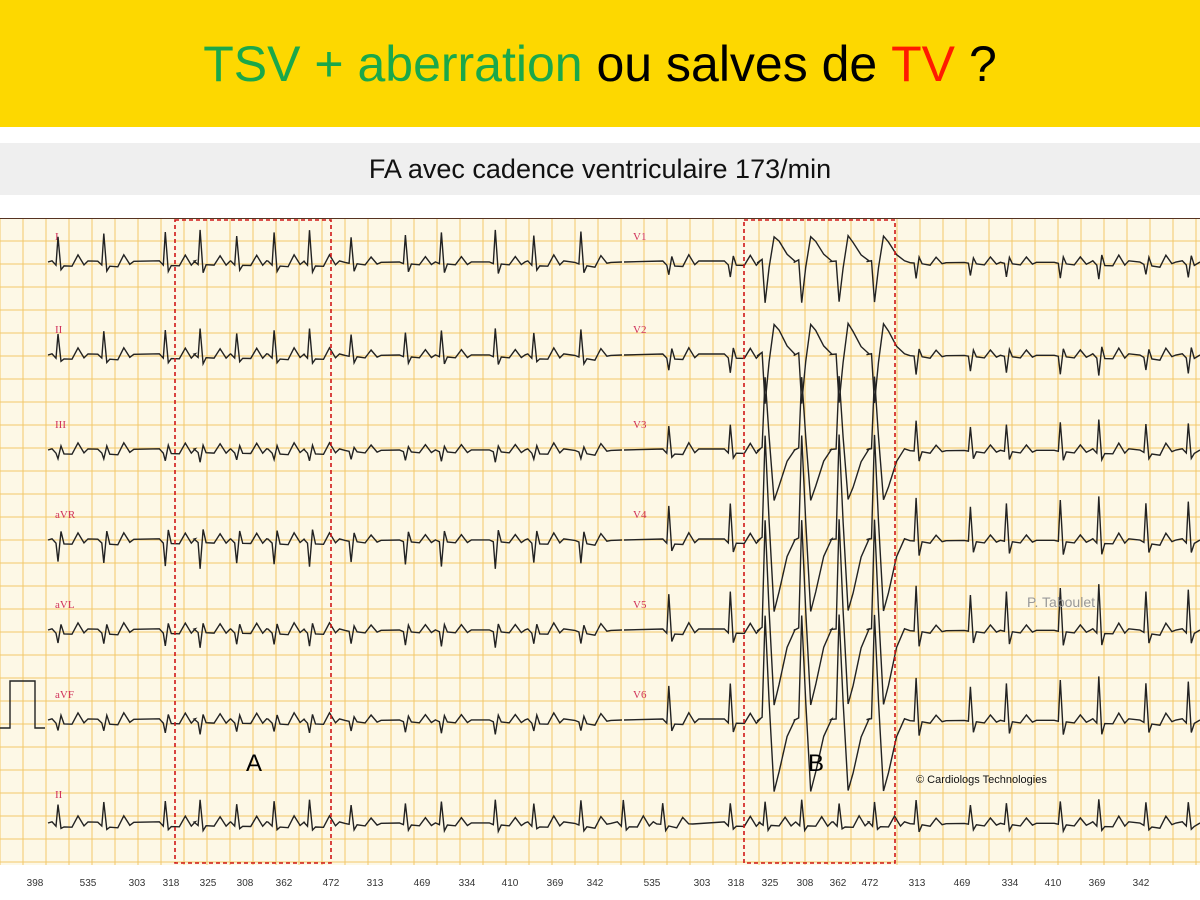 The image size is (1200, 900). I want to click on trace-V5, so click(911, 612).